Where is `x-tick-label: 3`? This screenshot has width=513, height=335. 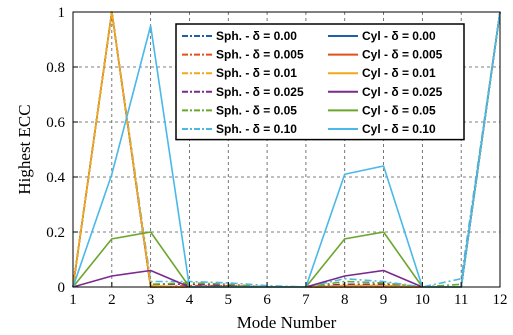 x-tick-label: 3 is located at coordinates (151, 300).